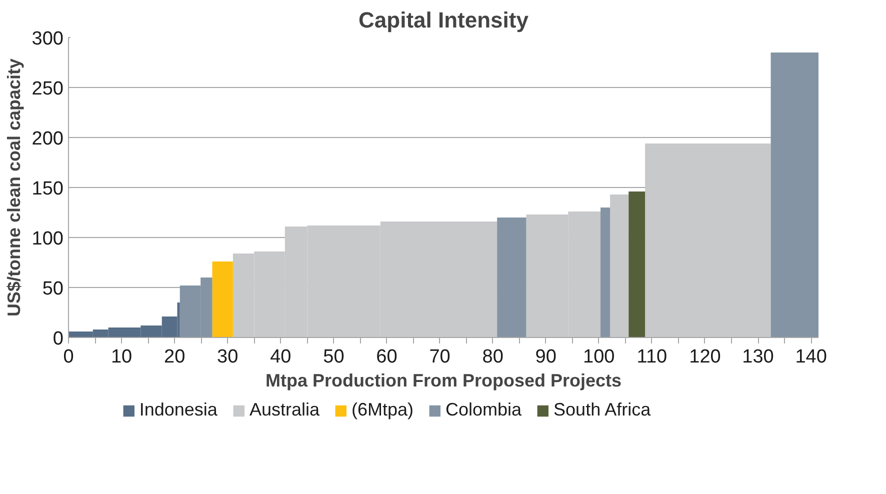  I want to click on legend-label: Indonesia, so click(178, 410).